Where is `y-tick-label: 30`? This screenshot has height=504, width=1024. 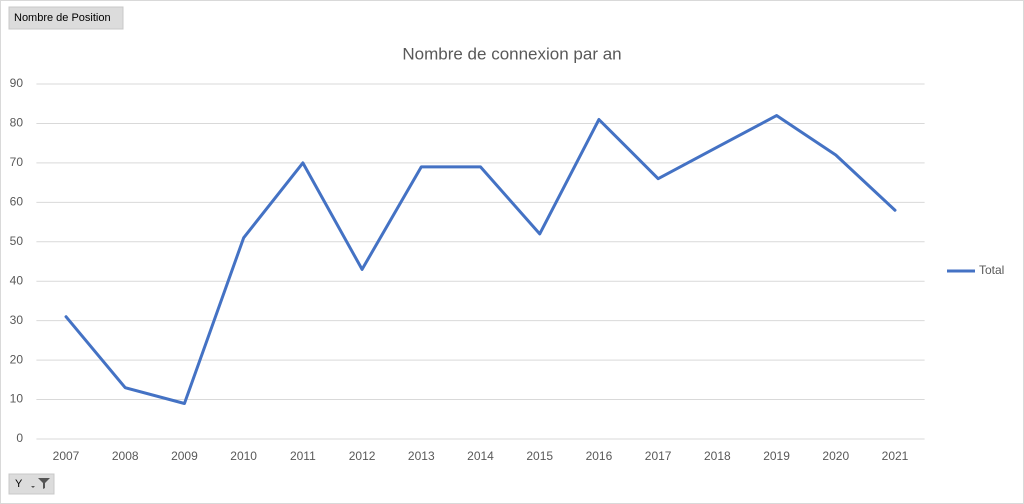
y-tick-label: 30 is located at coordinates (17, 320).